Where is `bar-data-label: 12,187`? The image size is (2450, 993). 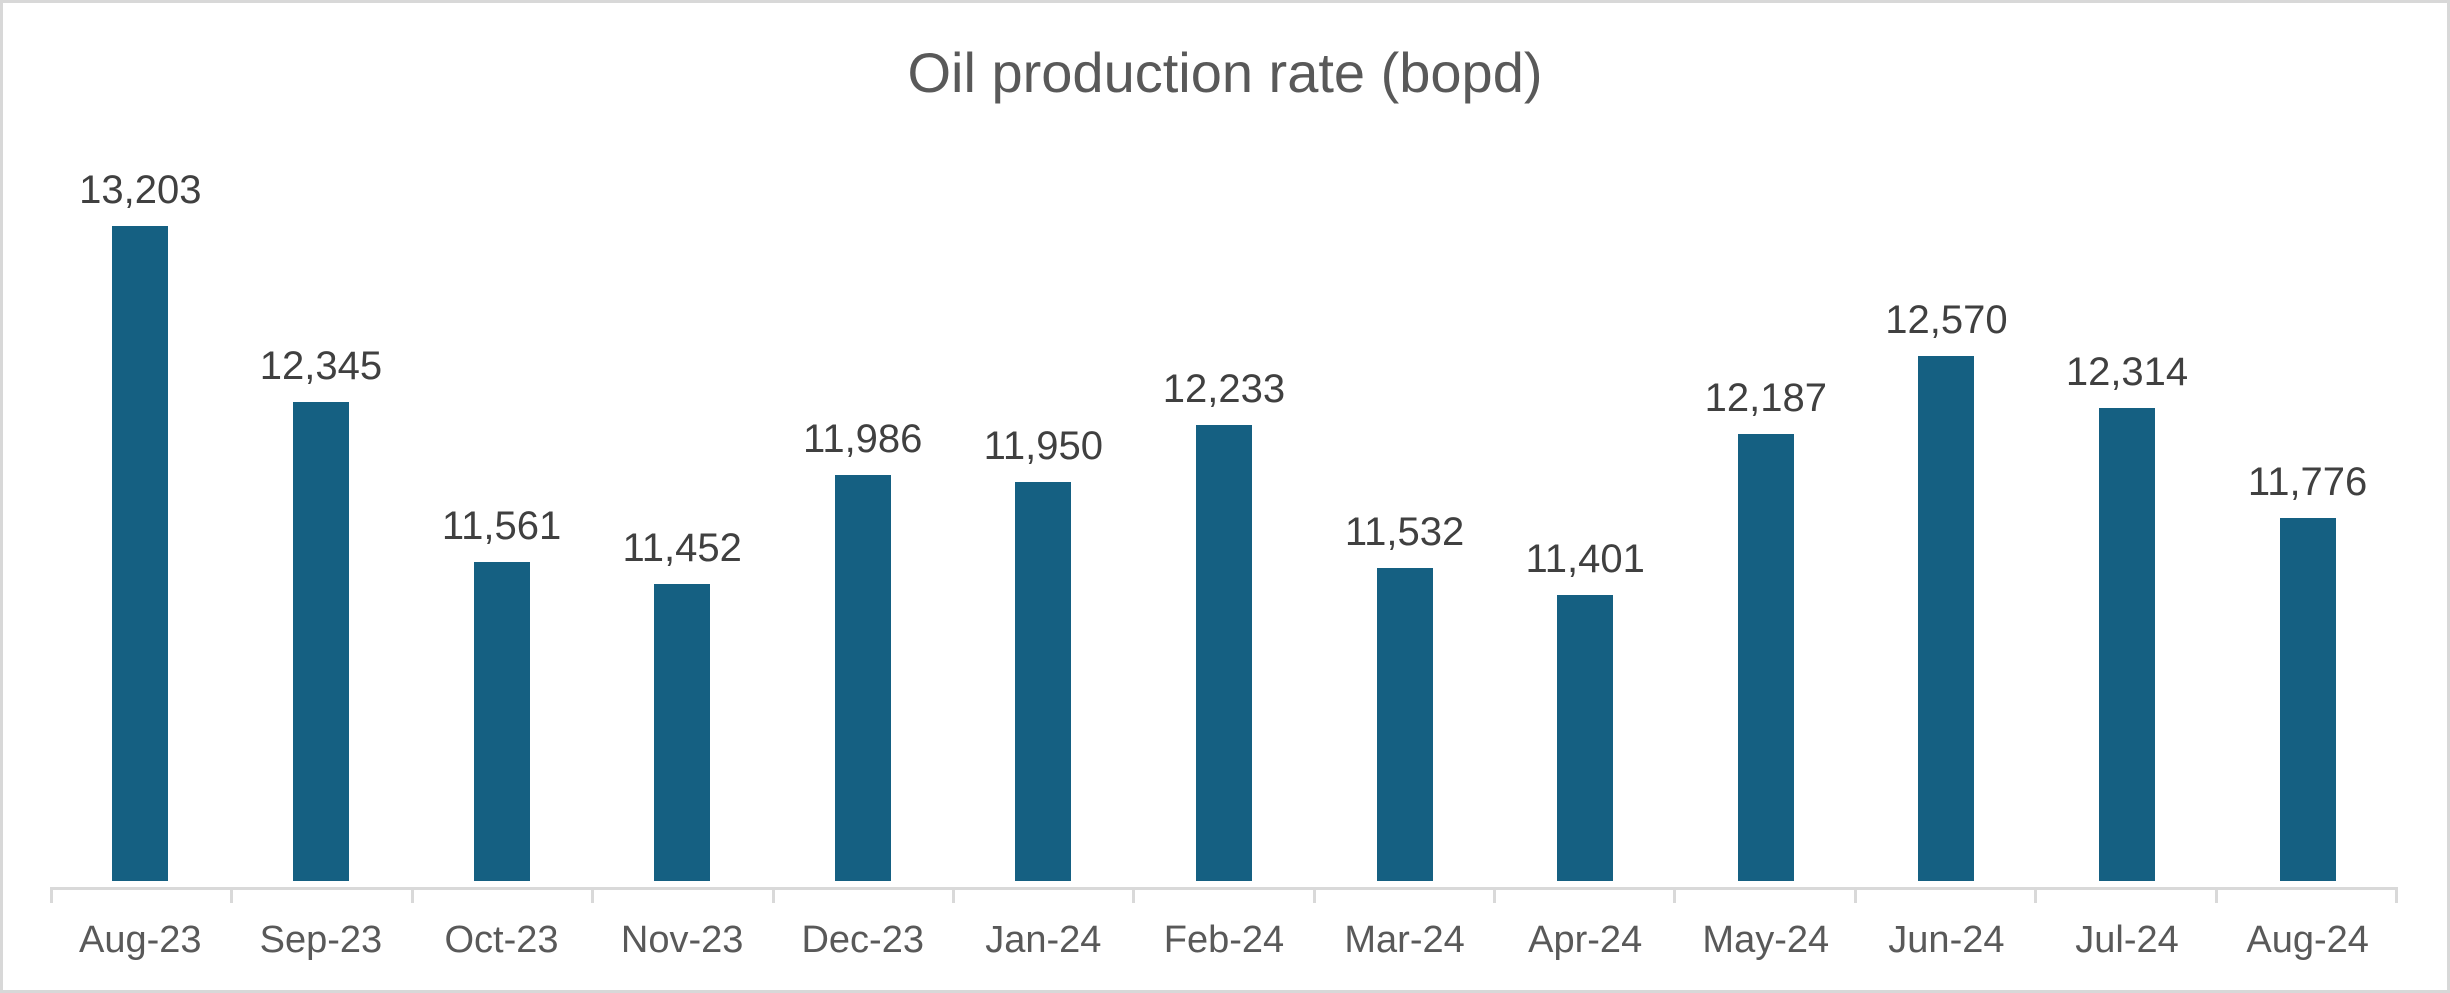 bar-data-label: 12,187 is located at coordinates (1765, 398).